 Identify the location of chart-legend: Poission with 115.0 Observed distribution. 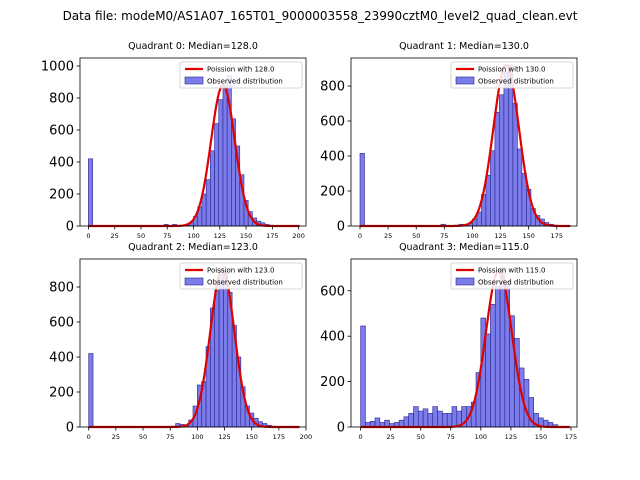
(512, 276).